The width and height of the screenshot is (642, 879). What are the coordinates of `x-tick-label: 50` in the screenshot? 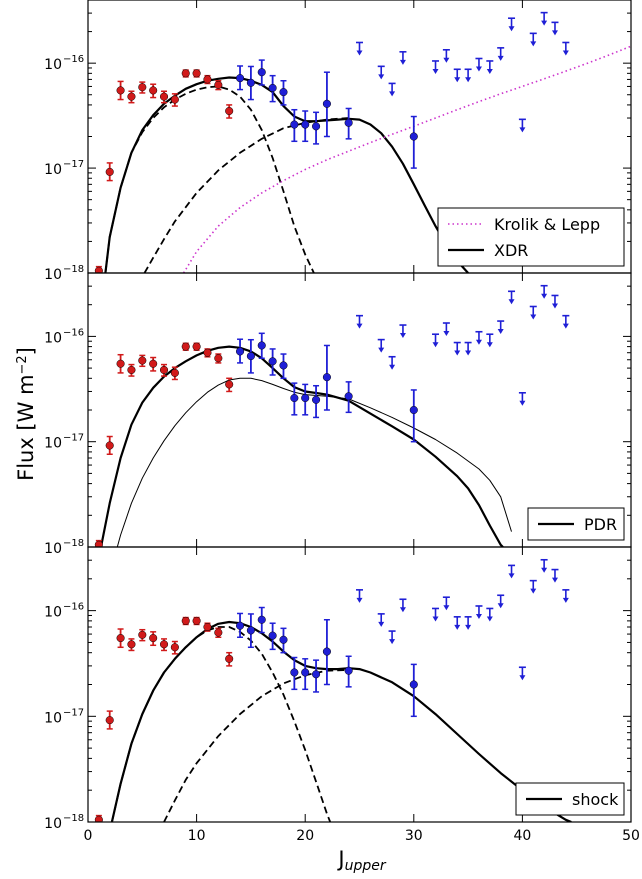 It's located at (631, 836).